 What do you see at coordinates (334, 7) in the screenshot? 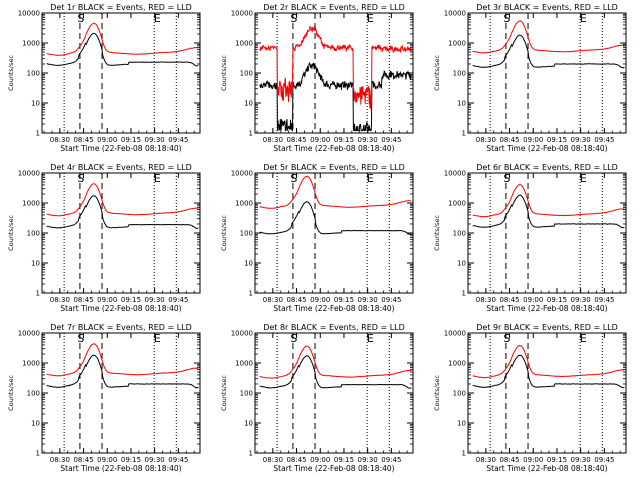
I see `chart-title: Det 2r BLACK = Events, RED = LLD` at bounding box center [334, 7].